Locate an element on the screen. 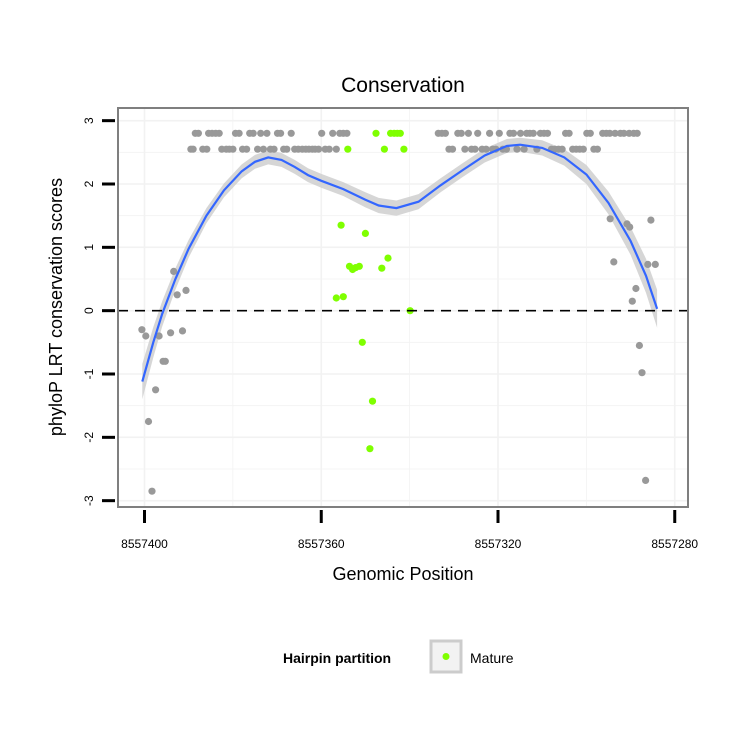  x-axis: 8557400 8557360 8557320 8557280 is located at coordinates (409, 530).